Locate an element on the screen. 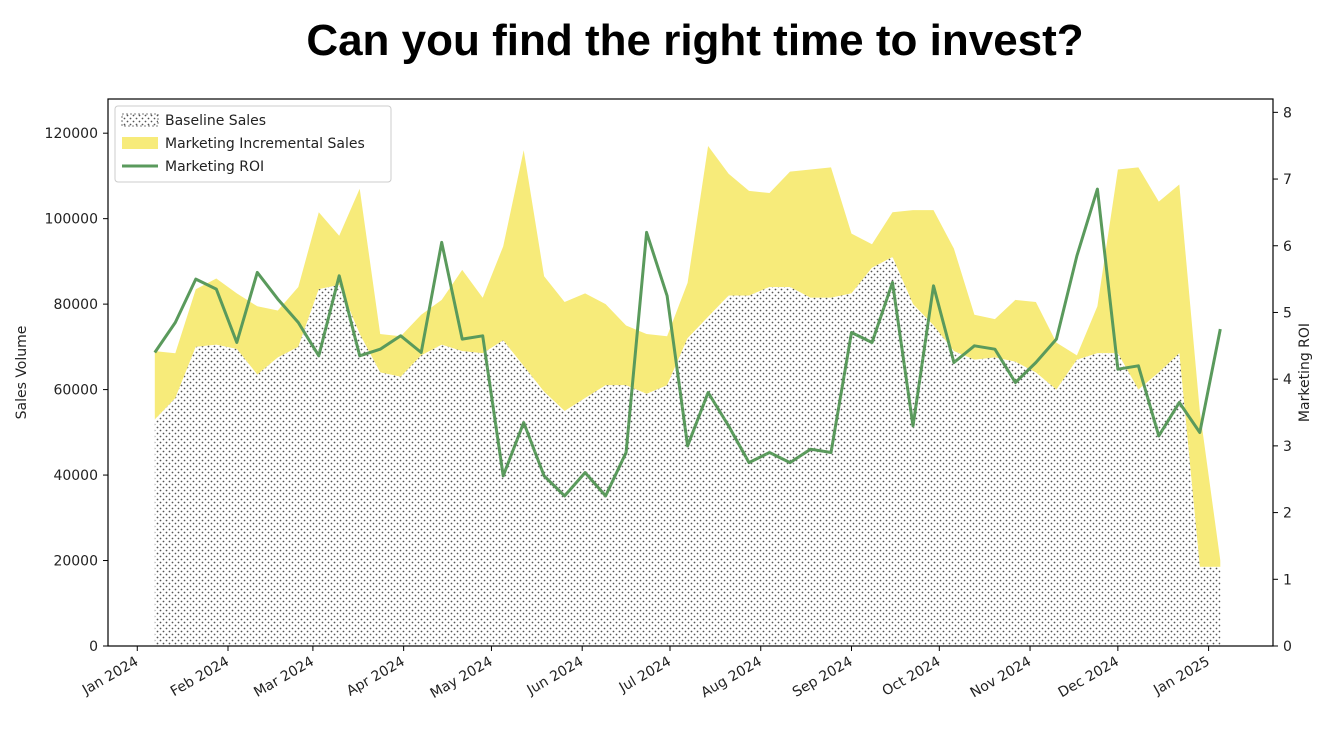 Image resolution: width=1328 pixels, height=734 pixels. x-tick-label: Apr 2024 is located at coordinates (376, 677).